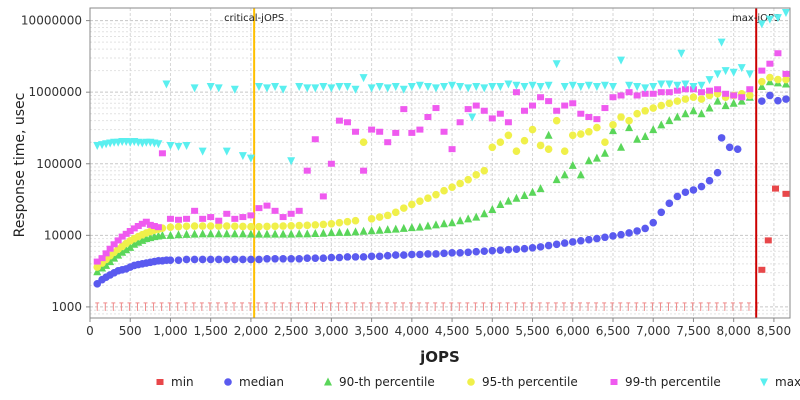 The height and width of the screenshot is (400, 800). I want to click on x-axis-title: jOPS, so click(439, 357).